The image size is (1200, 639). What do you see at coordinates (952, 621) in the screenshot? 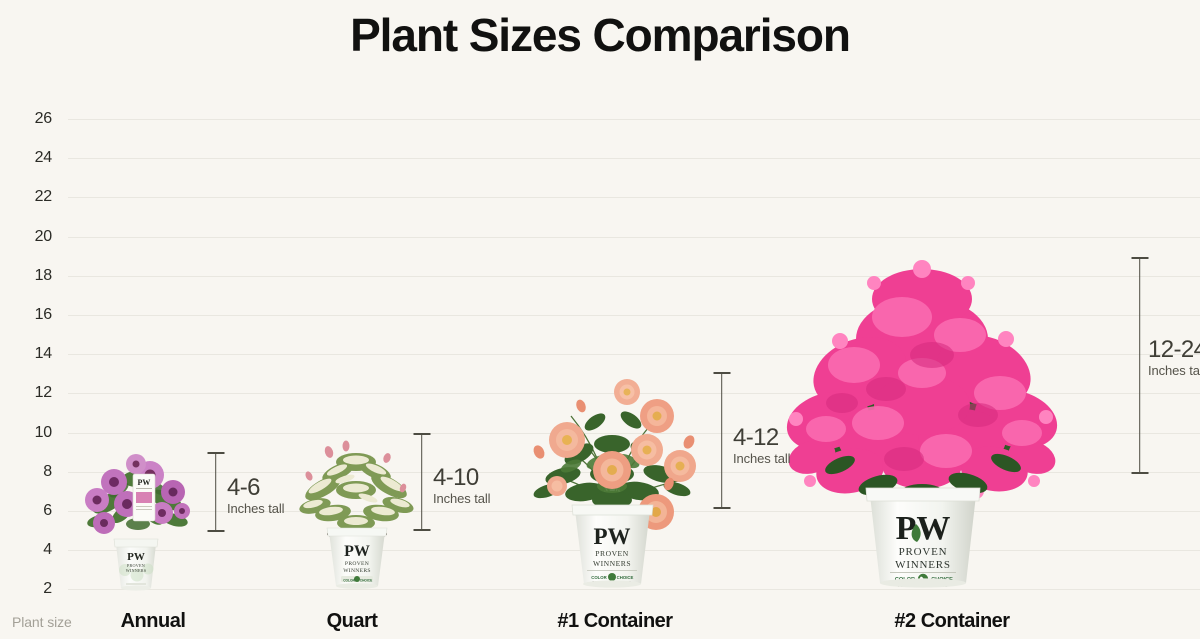
I see `x-axis-tick-container-2: #2 Container` at bounding box center [952, 621].